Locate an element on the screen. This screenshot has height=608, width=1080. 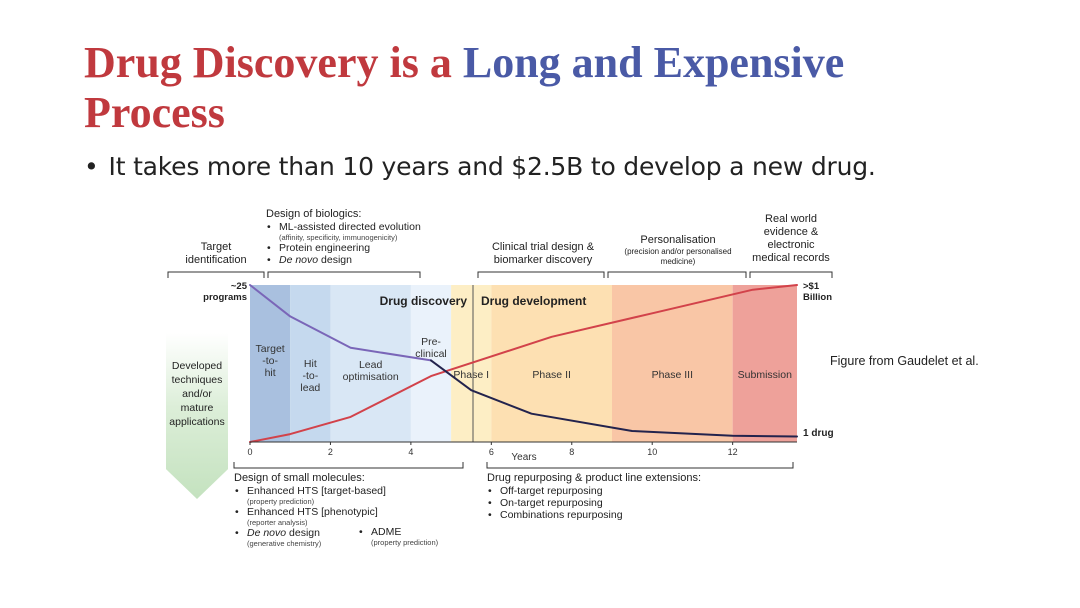
phase-label: Pre-clinical is located at coordinates (431, 348).